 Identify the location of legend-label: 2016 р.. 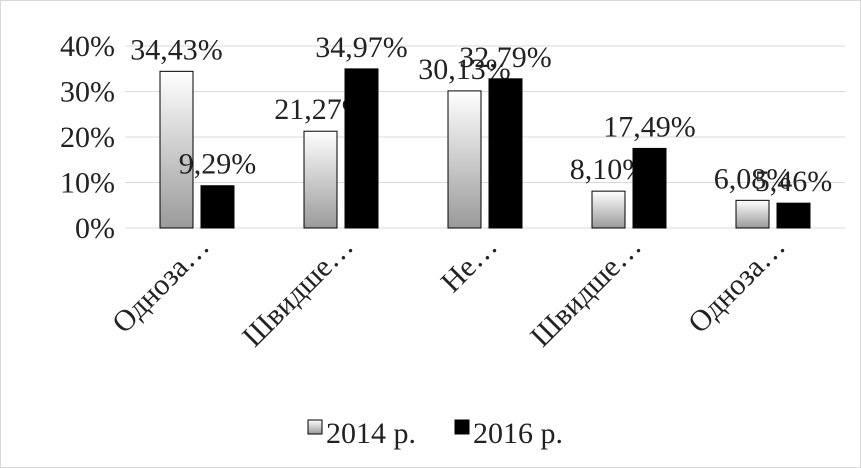
(518, 433).